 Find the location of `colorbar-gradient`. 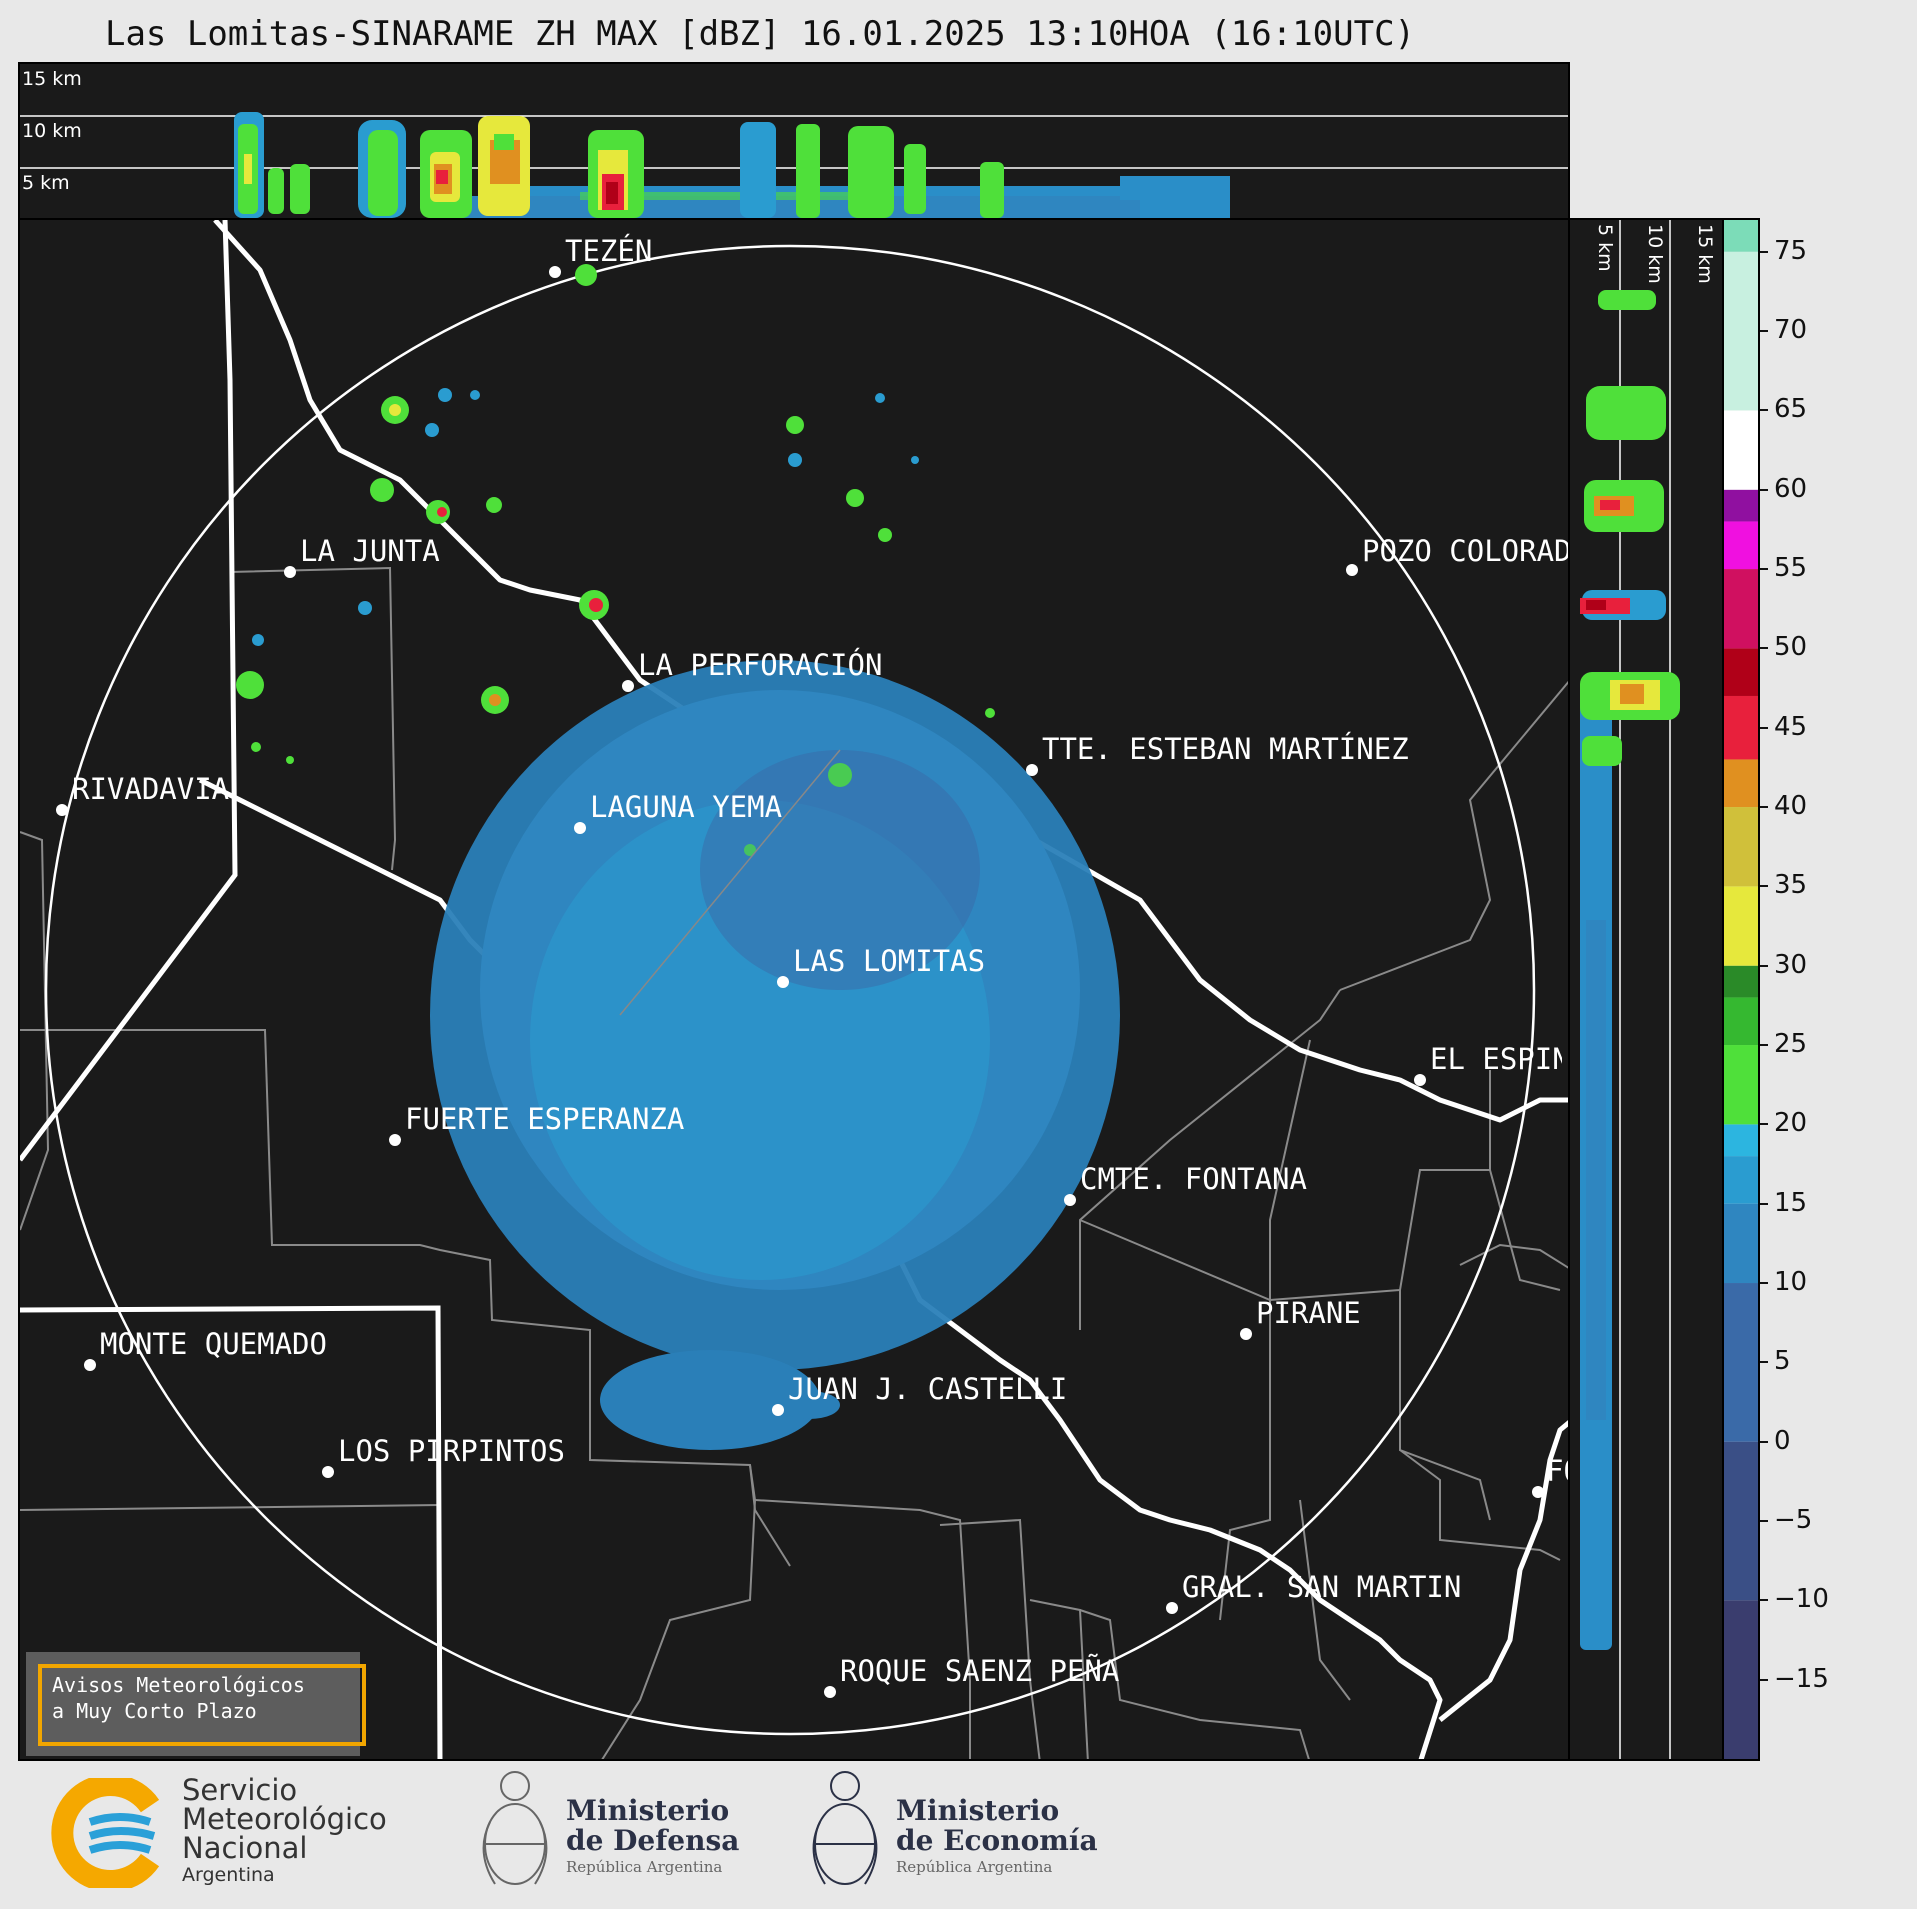

colorbar-gradient is located at coordinates (1741, 989).